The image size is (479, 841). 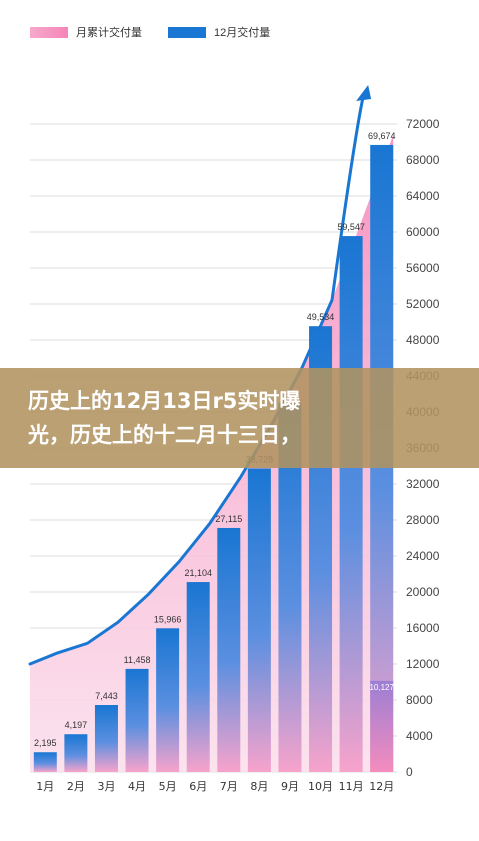 I want to click on bar-2月, so click(x=76, y=753).